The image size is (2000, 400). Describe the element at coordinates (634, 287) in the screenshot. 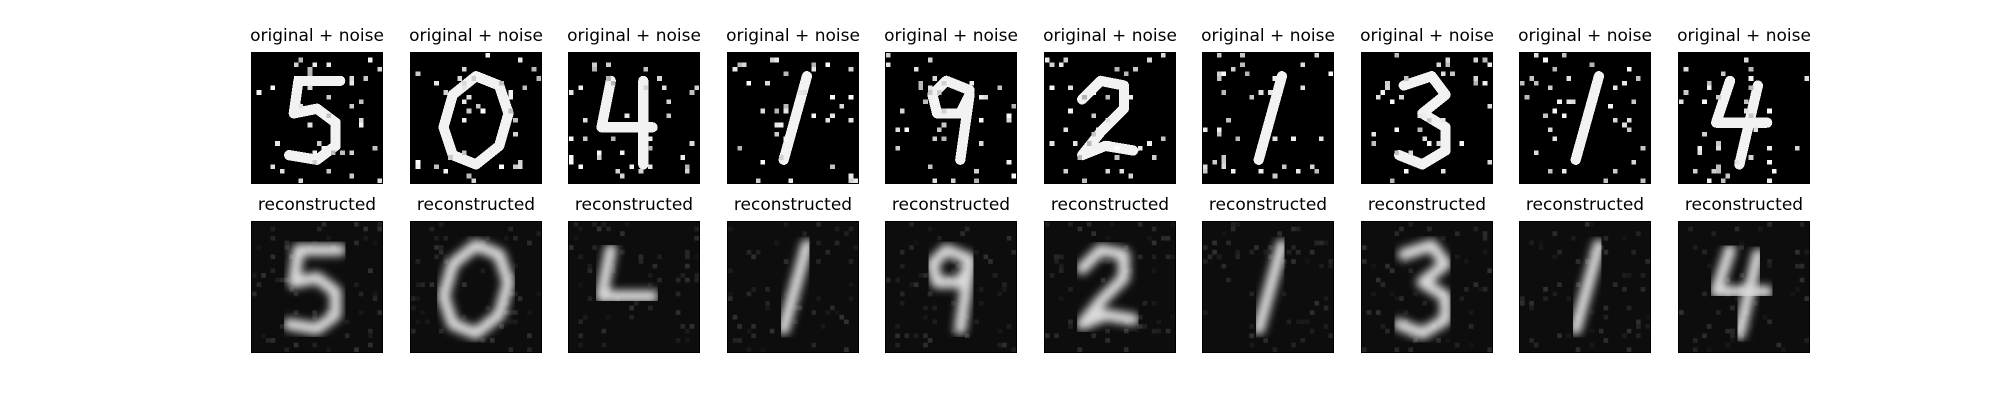

I see `reconstructed-image` at that location.